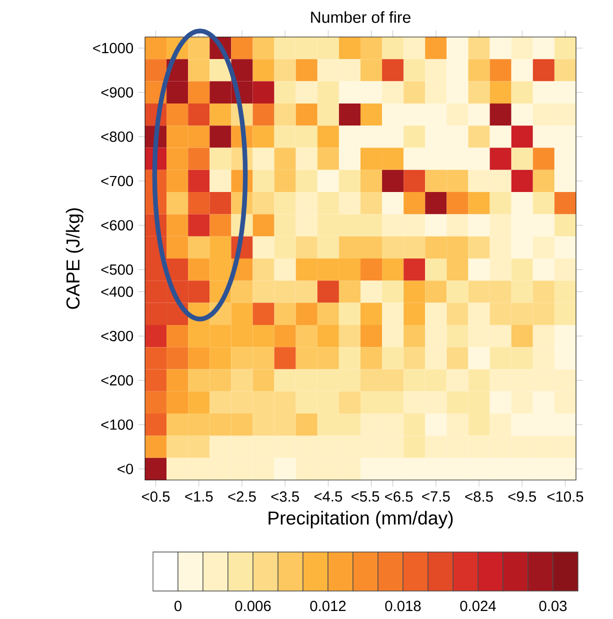 This screenshot has height=619, width=613. Describe the element at coordinates (199, 496) in the screenshot. I see `x-tick-label: <1.5` at that location.